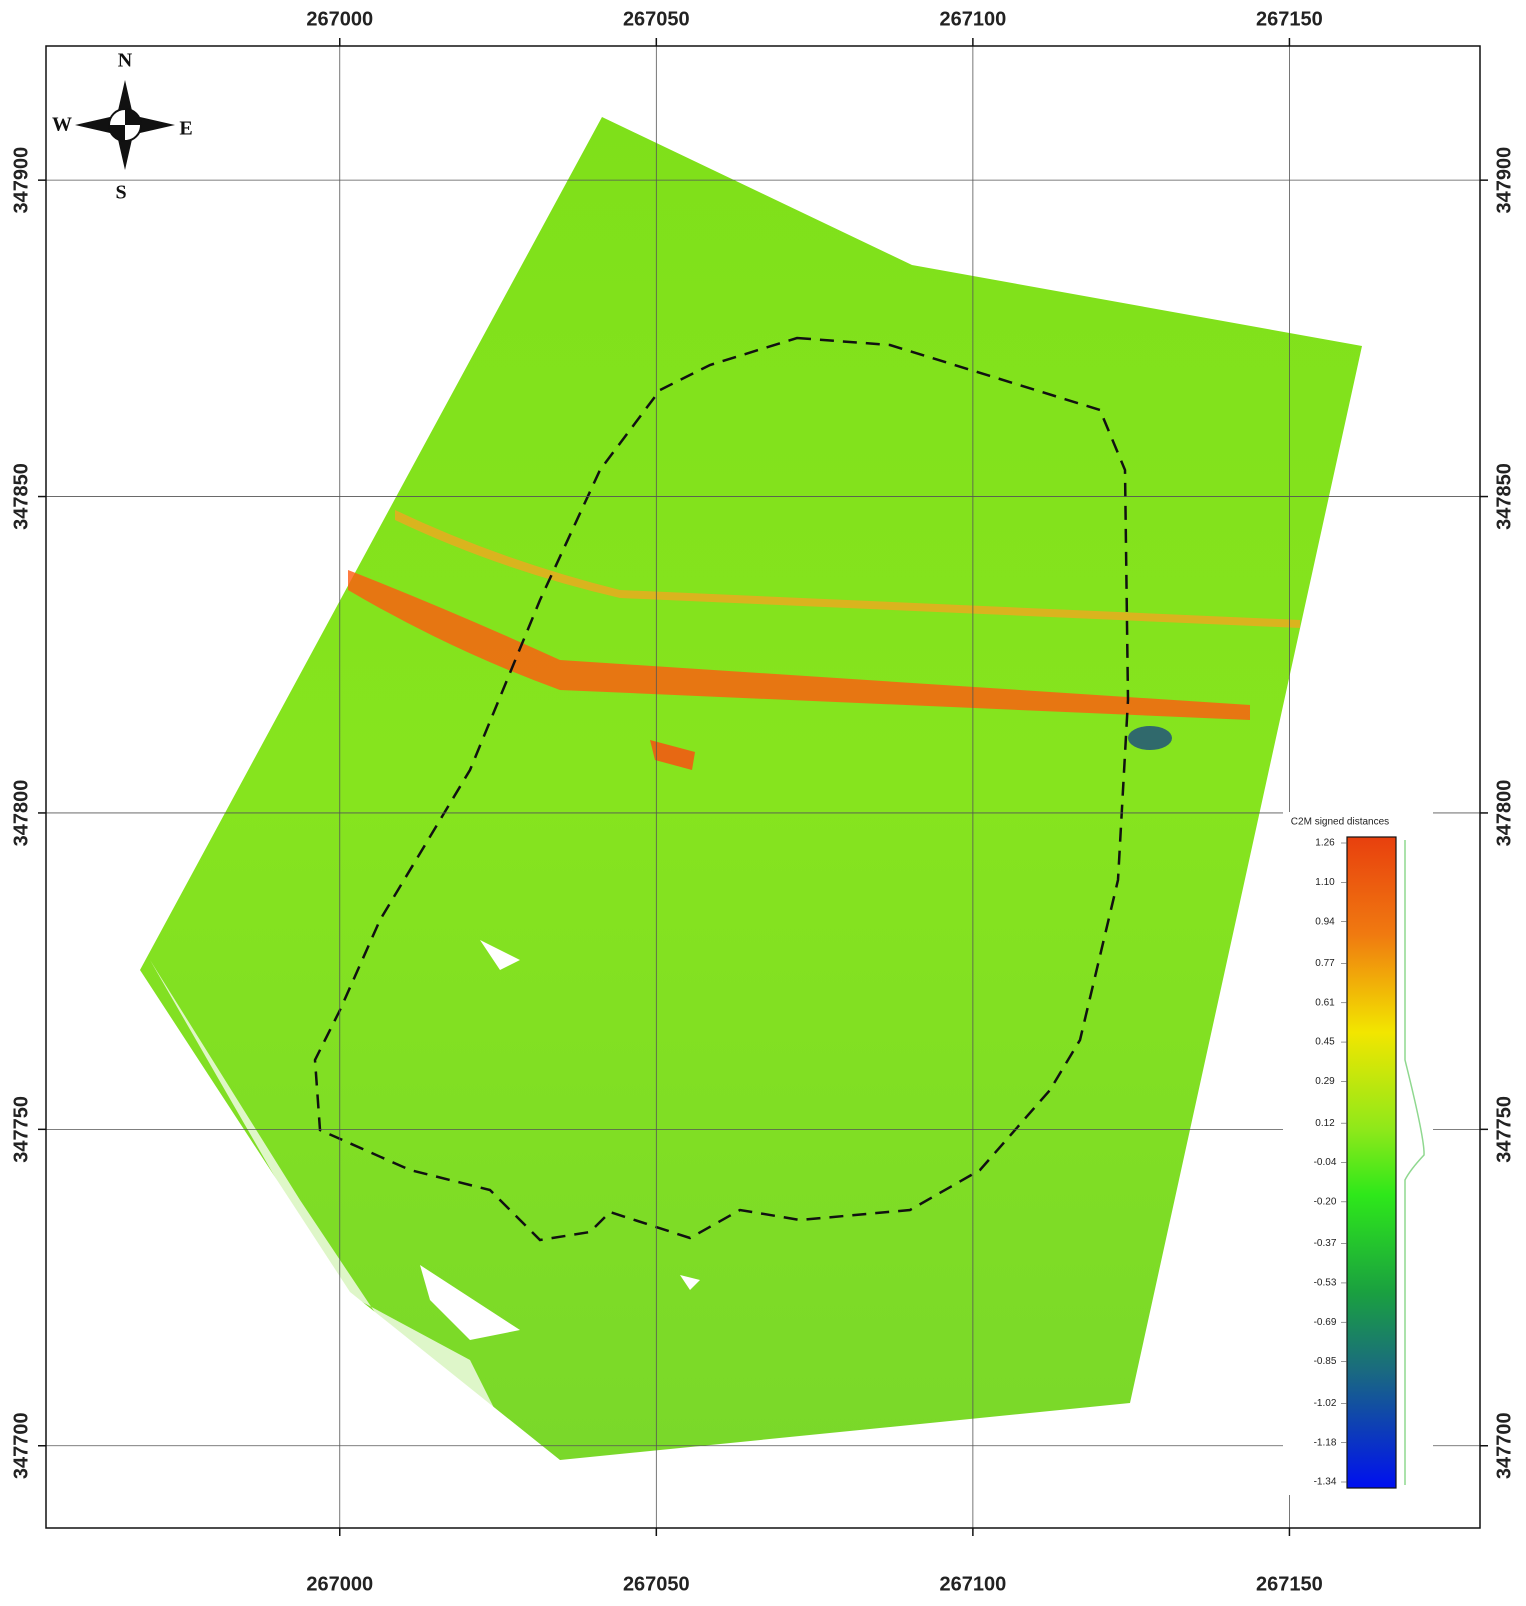  What do you see at coordinates (125, 61) in the screenshot?
I see `compass-n: N` at bounding box center [125, 61].